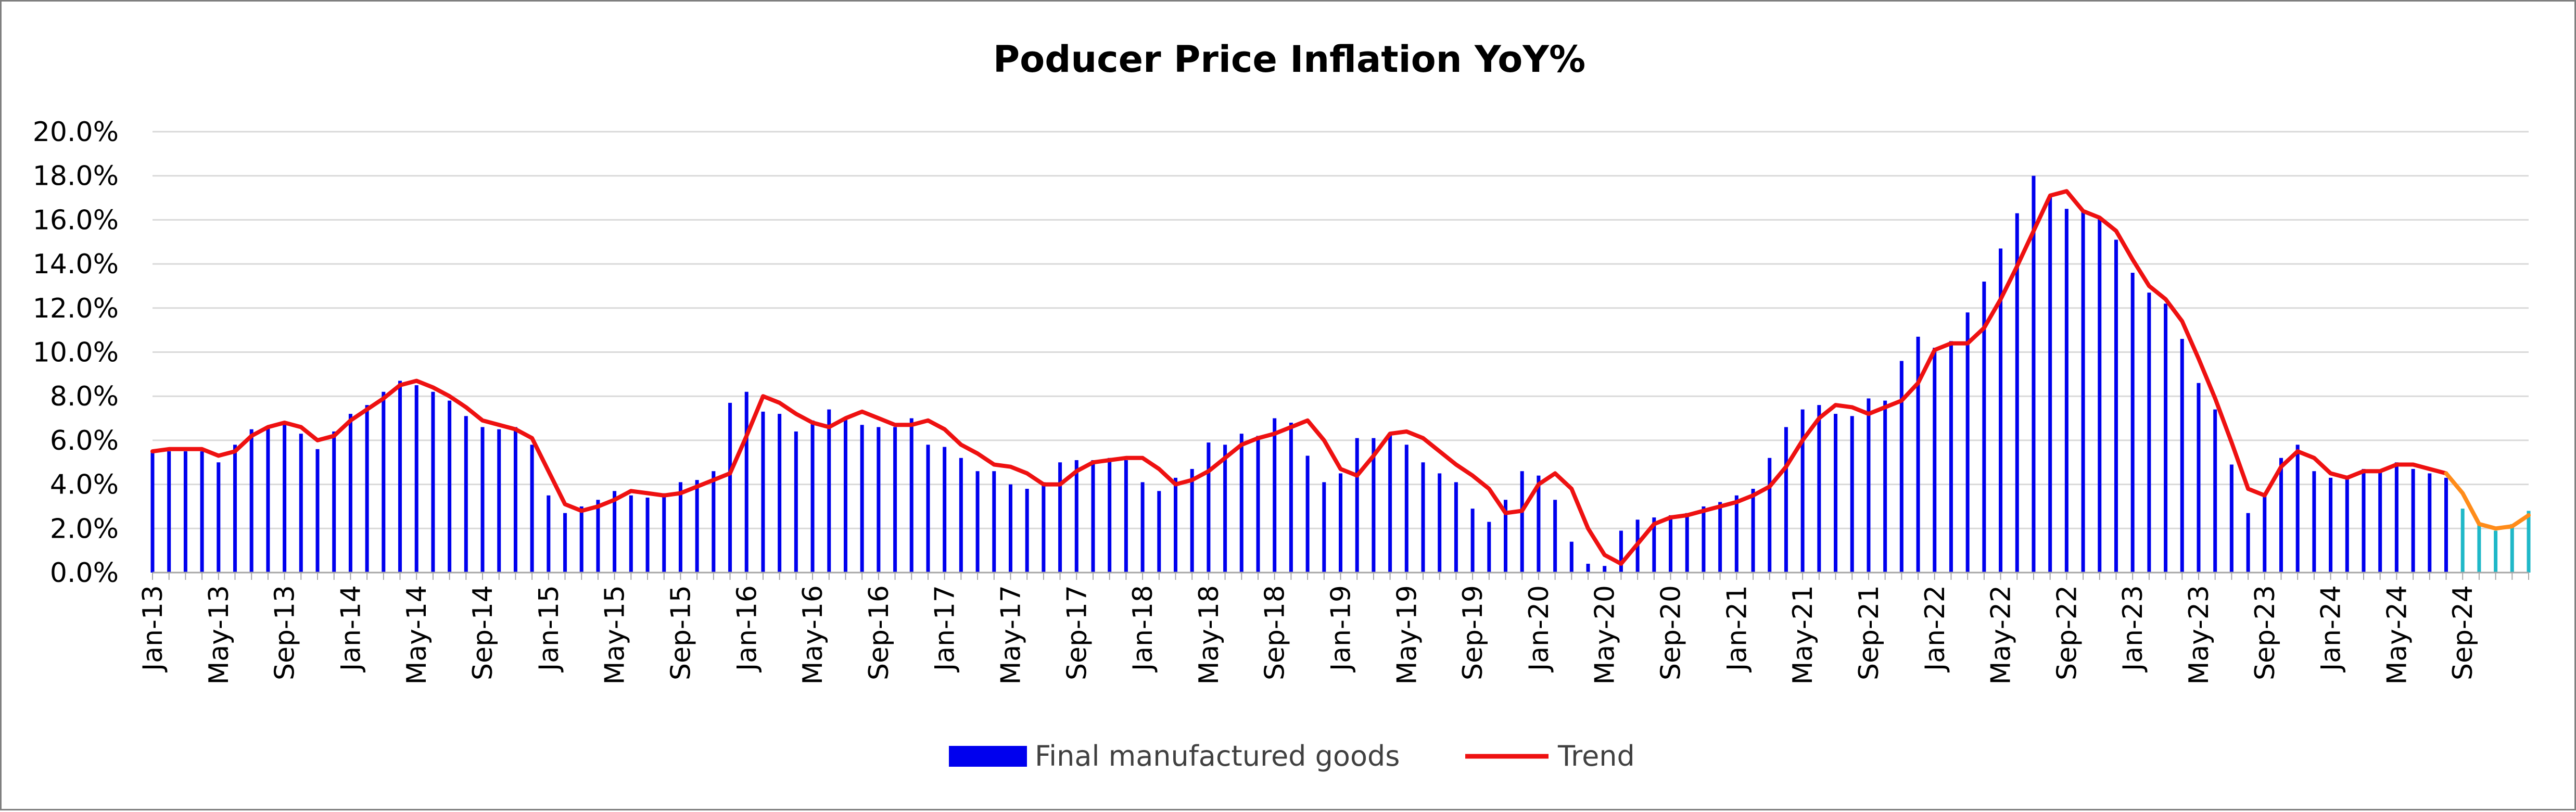 This screenshot has width=2576, height=812. I want to click on x-tick-label: Sep-15, so click(680, 633).